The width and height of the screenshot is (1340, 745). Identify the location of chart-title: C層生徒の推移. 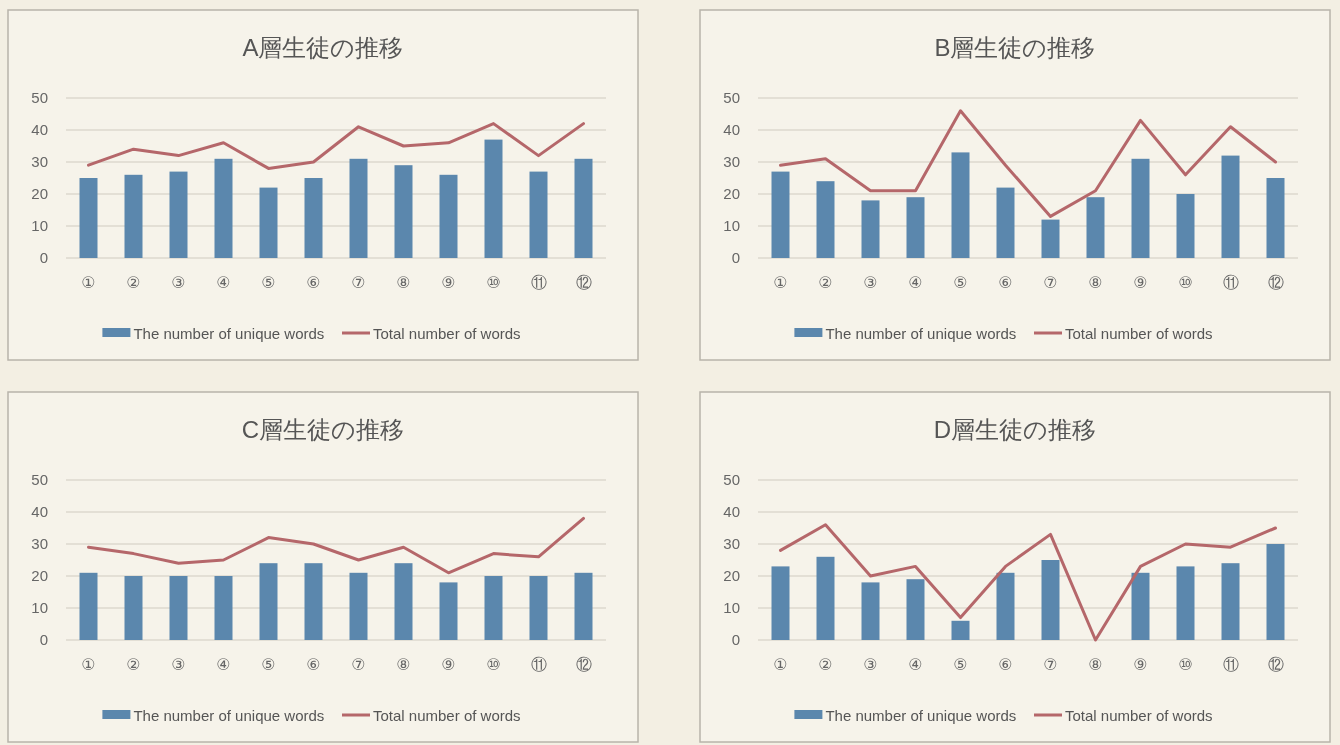
(323, 429).